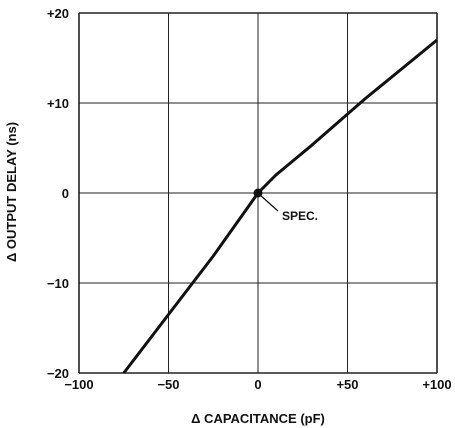 This screenshot has width=455, height=428. I want to click on x-tick-label: 0, so click(257, 384).